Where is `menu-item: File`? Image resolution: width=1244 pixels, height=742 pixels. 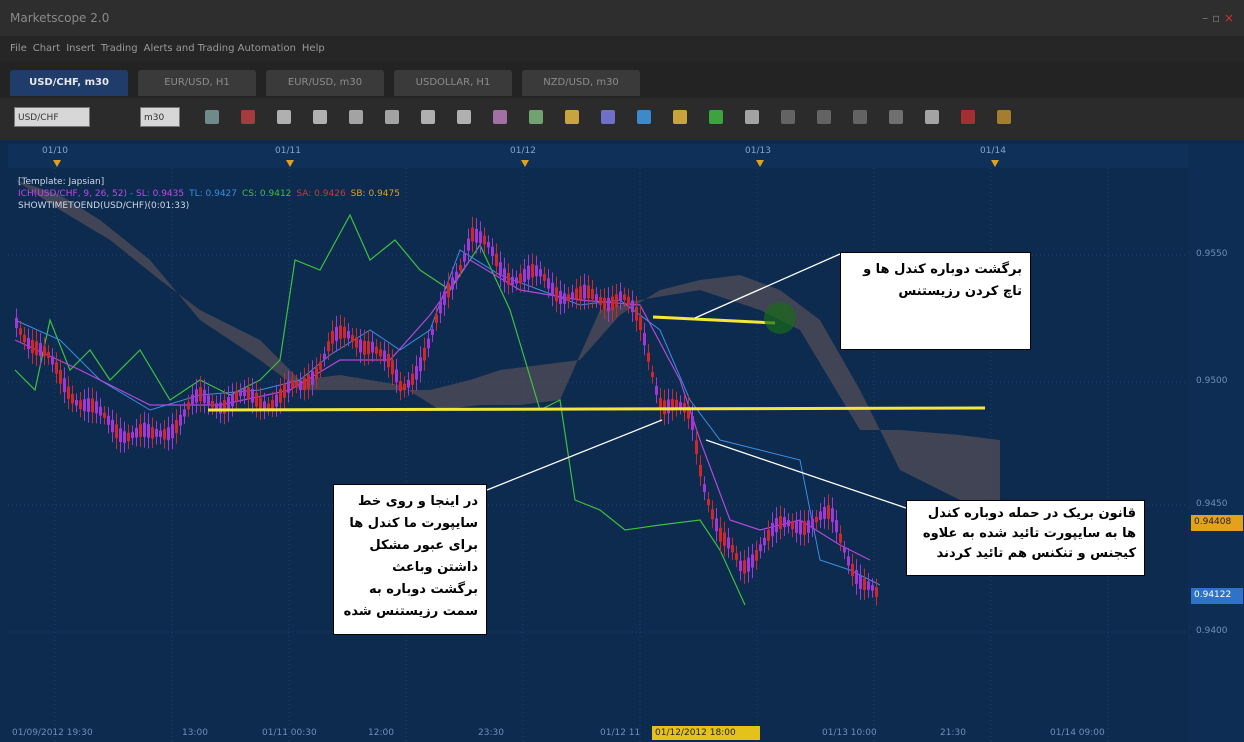 menu-item: File is located at coordinates (18, 48).